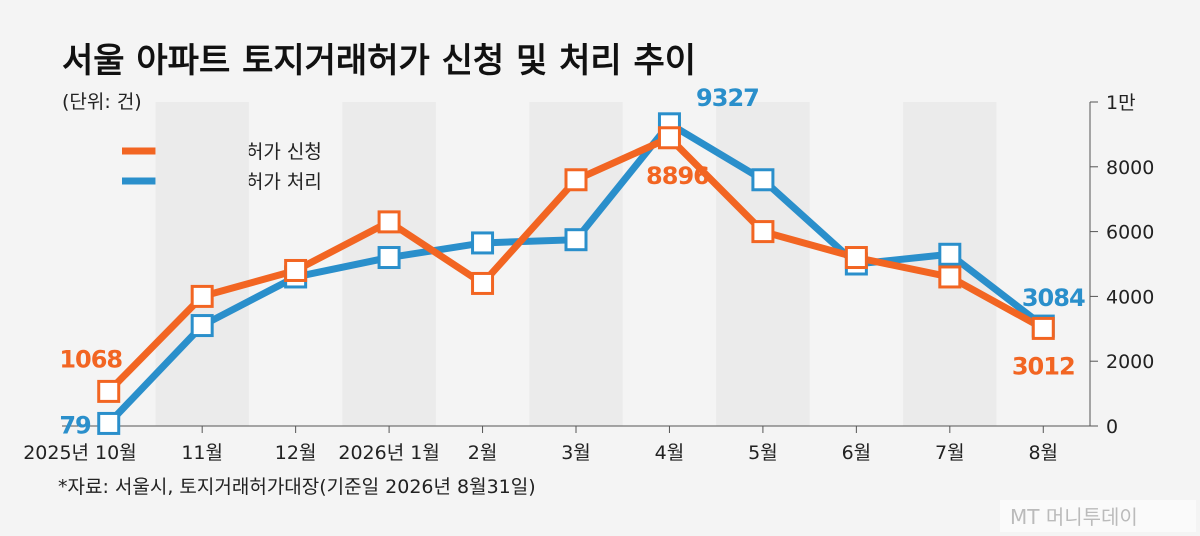  I want to click on watermark-bg, so click(1098, 516).